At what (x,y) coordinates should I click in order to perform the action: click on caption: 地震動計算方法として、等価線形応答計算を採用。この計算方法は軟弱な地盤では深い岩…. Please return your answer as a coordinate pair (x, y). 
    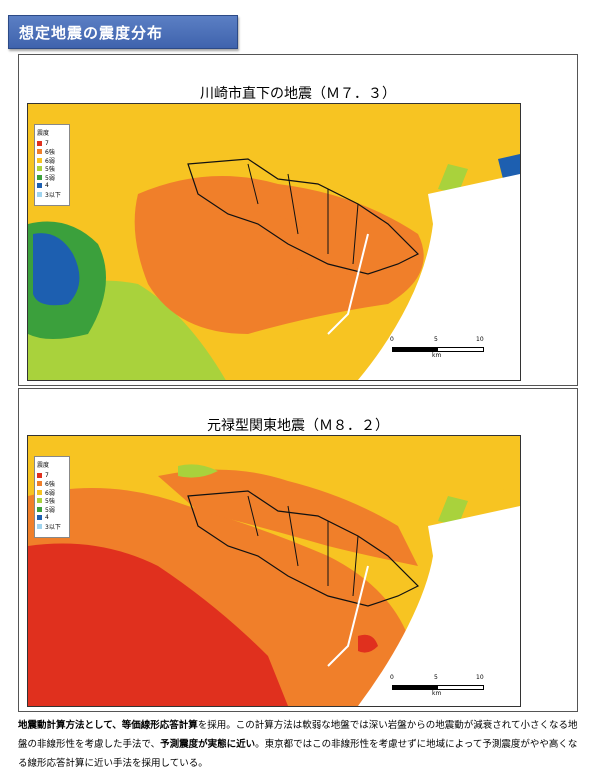
    Looking at the image, I should click on (298, 744).